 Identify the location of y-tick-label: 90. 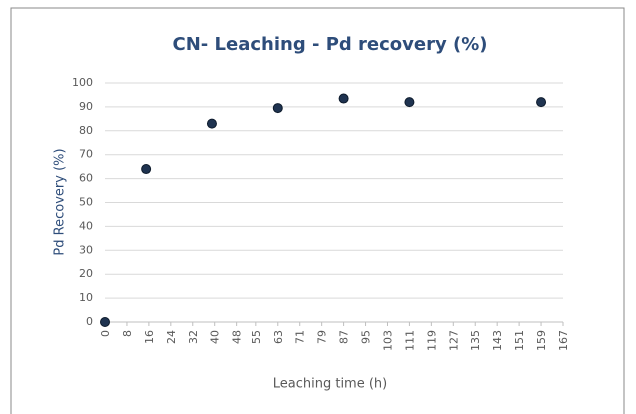
(86, 106).